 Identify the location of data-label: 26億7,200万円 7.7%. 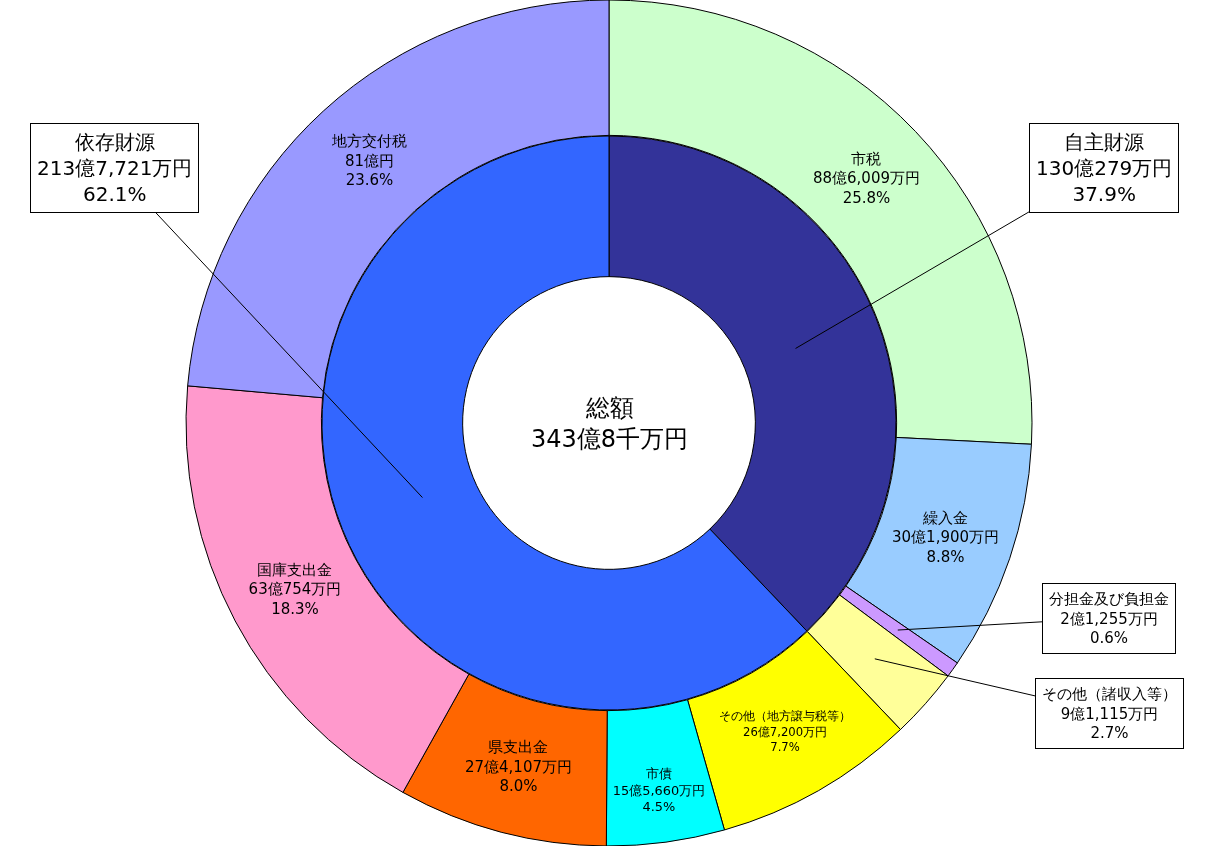
(785, 739).